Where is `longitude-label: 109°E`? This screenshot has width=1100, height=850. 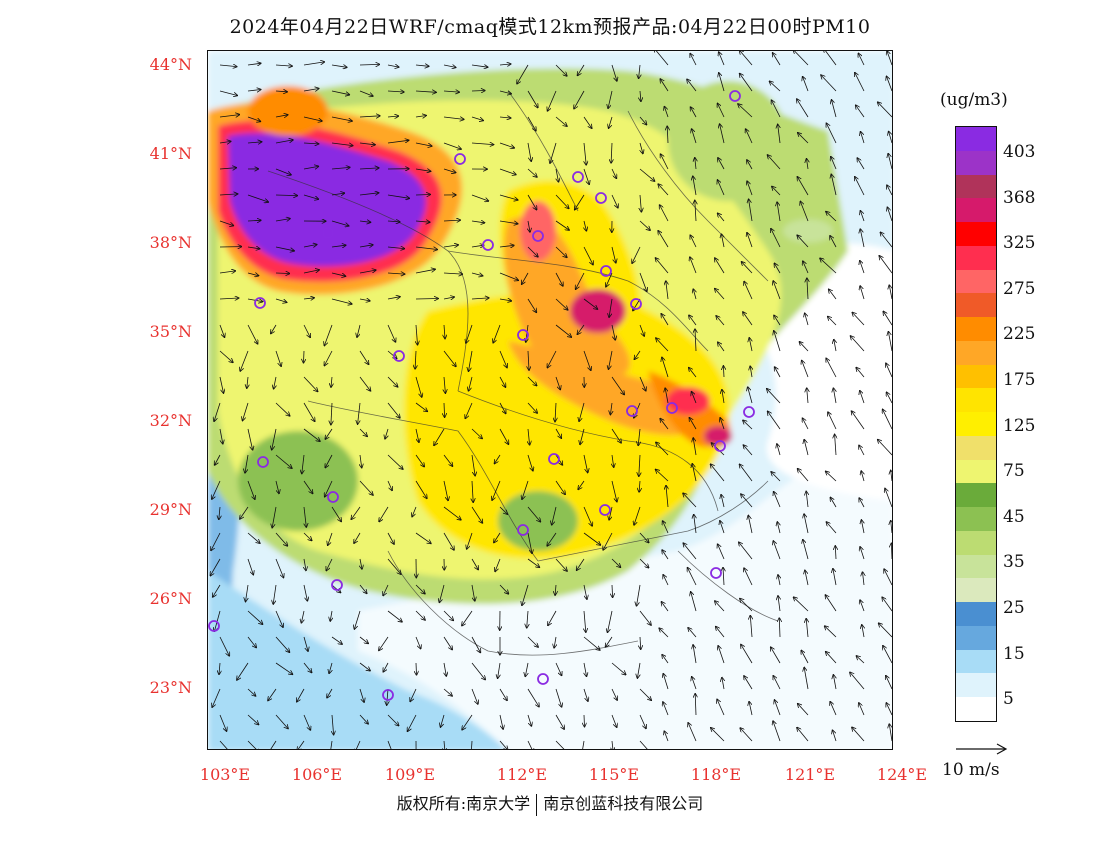
longitude-label: 109°E is located at coordinates (410, 774).